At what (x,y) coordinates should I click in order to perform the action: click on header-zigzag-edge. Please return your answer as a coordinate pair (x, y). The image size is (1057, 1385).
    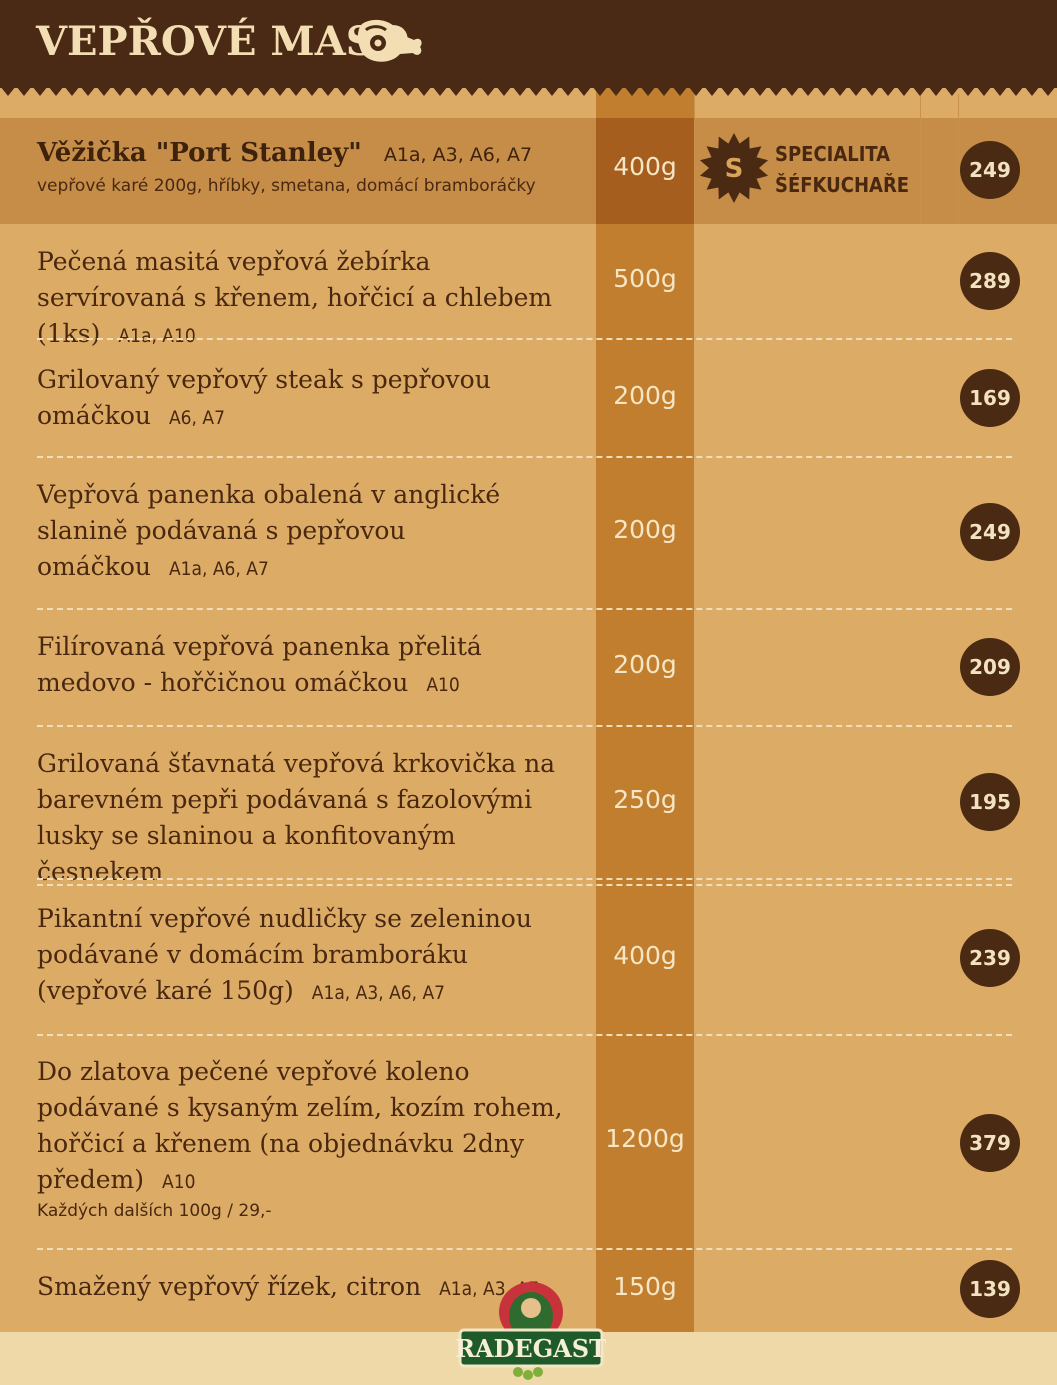
    Looking at the image, I should click on (528, 91).